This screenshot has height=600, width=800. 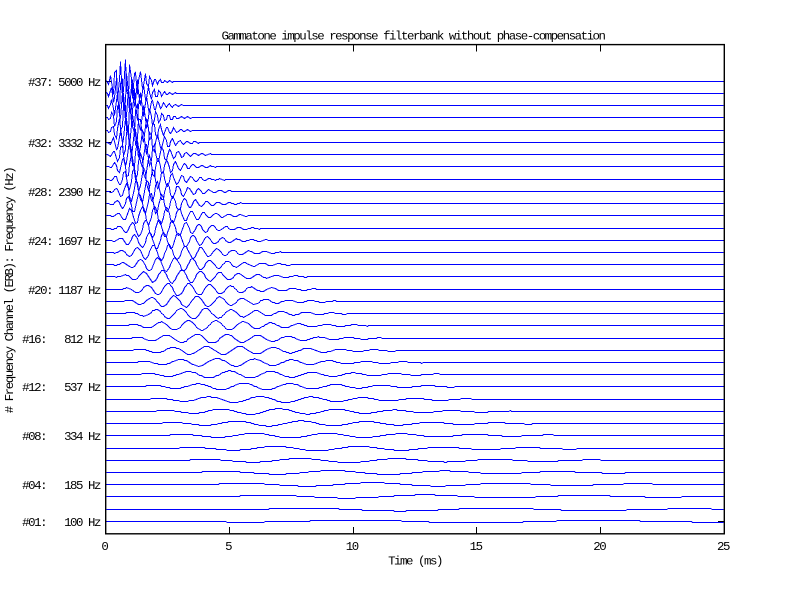 I want to click on svg-text: #28: 2390 Hz, so click(x=64, y=193).